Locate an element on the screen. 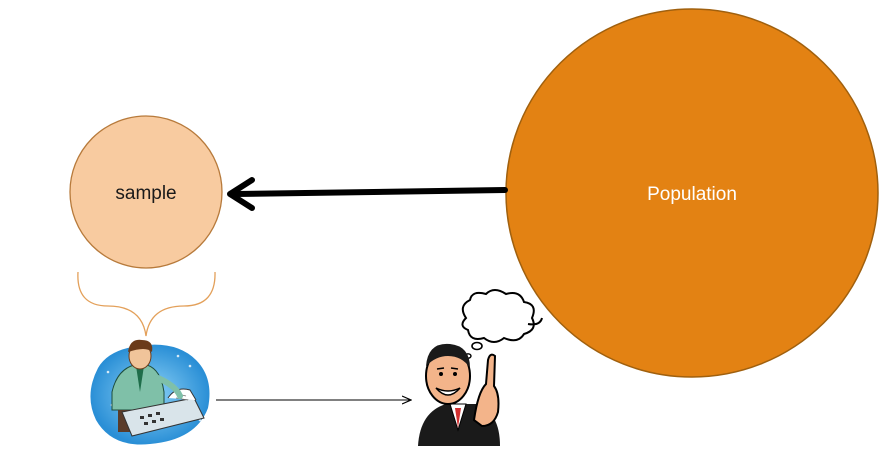 The width and height of the screenshot is (890, 463). thinking-man-icon is located at coordinates (480, 367).